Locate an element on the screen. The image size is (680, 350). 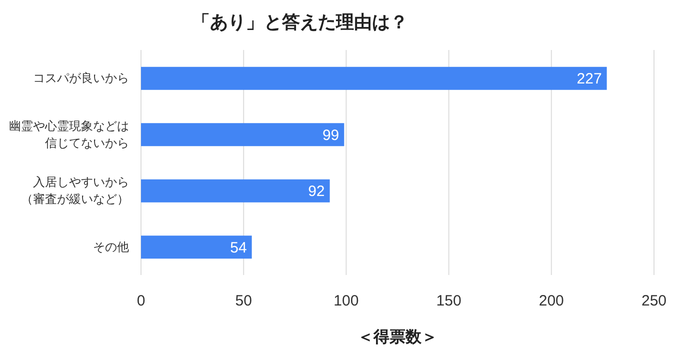
y-tick-label: コスパが良いから is located at coordinates (81, 78).